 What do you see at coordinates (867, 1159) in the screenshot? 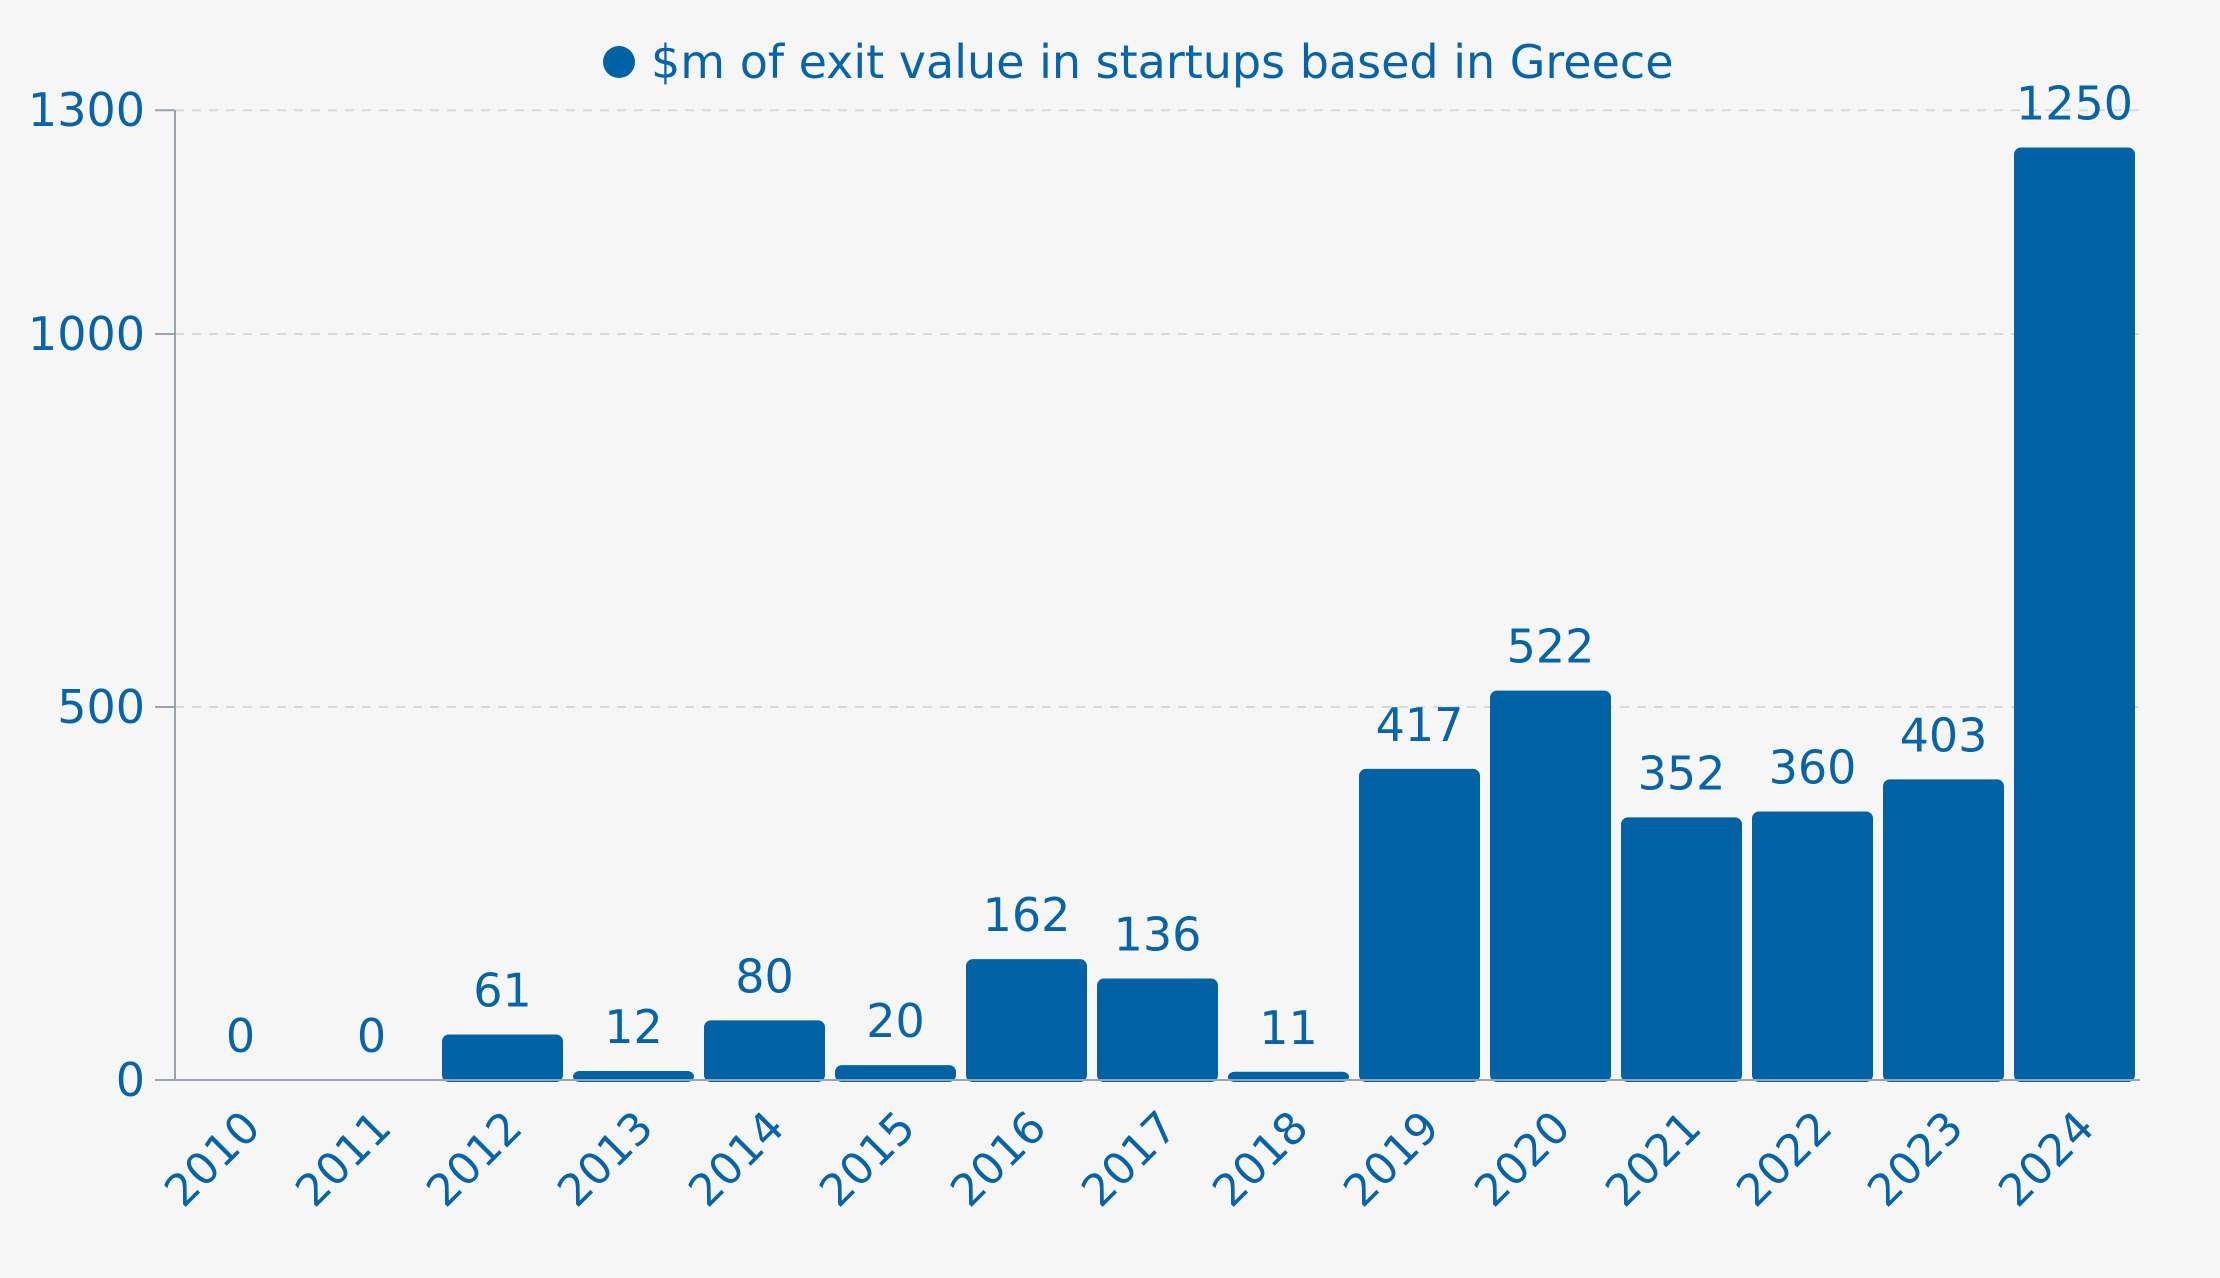
I see `x-tick-label-2015: 2015` at bounding box center [867, 1159].